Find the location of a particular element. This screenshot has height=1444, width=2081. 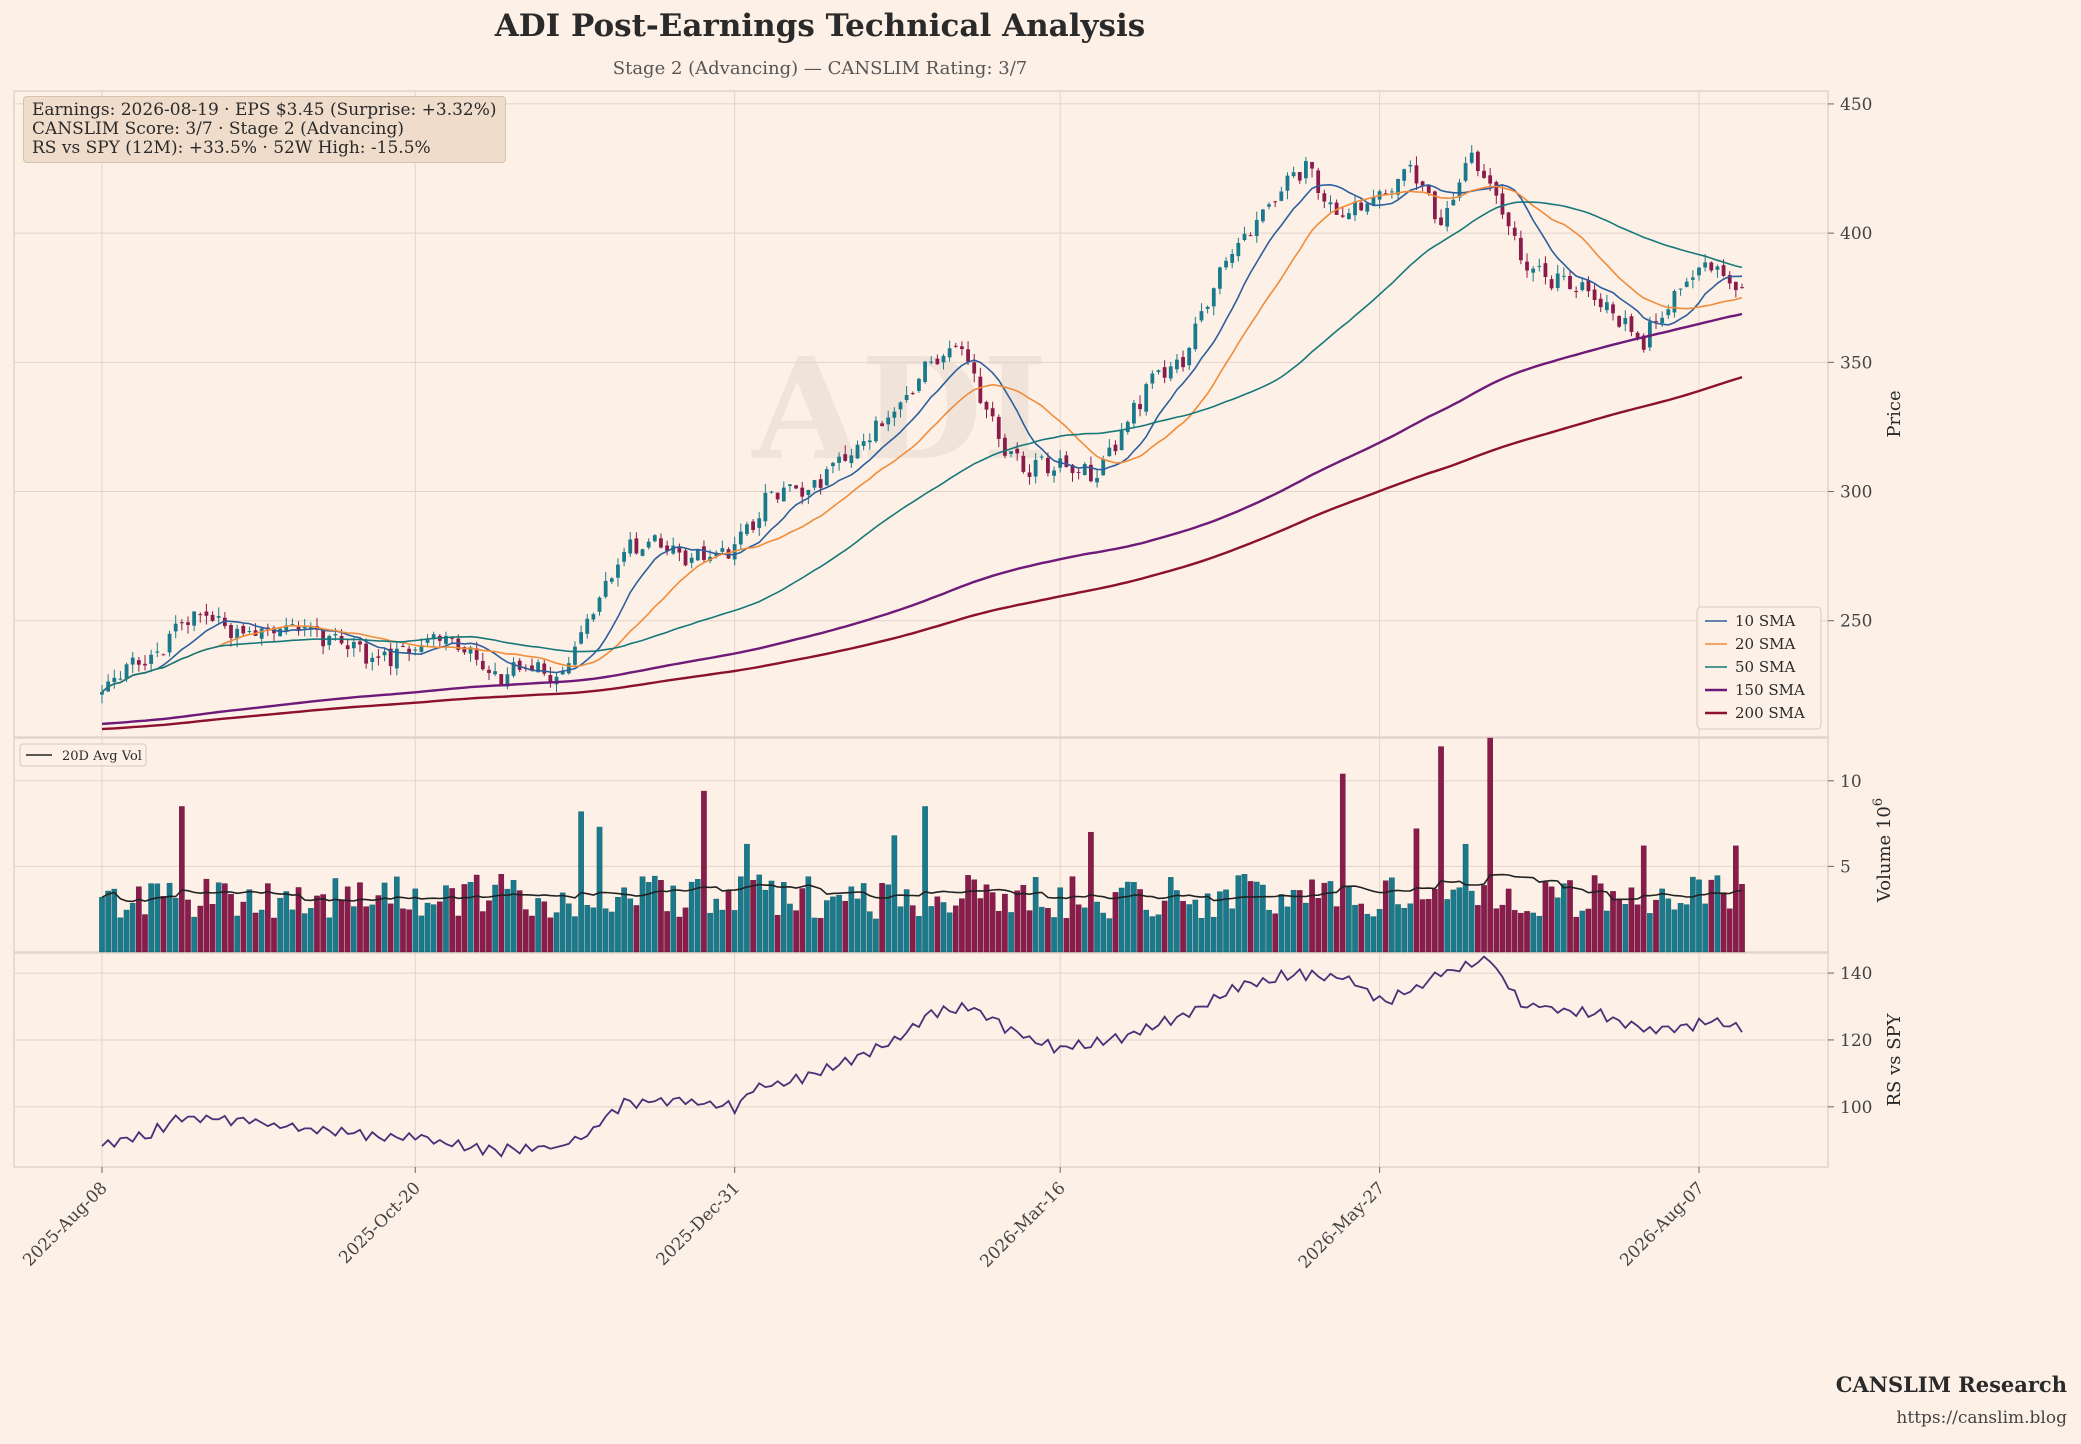

legend-label-sma-10: 10 SMA is located at coordinates (1765, 621).